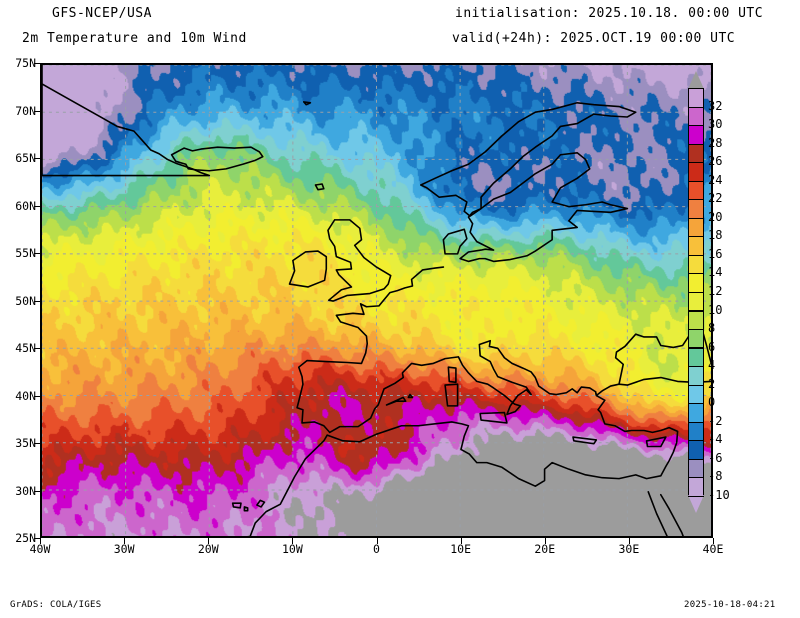 The height and width of the screenshot is (618, 800). I want to click on colorbar-tick-label: 18, so click(715, 235).